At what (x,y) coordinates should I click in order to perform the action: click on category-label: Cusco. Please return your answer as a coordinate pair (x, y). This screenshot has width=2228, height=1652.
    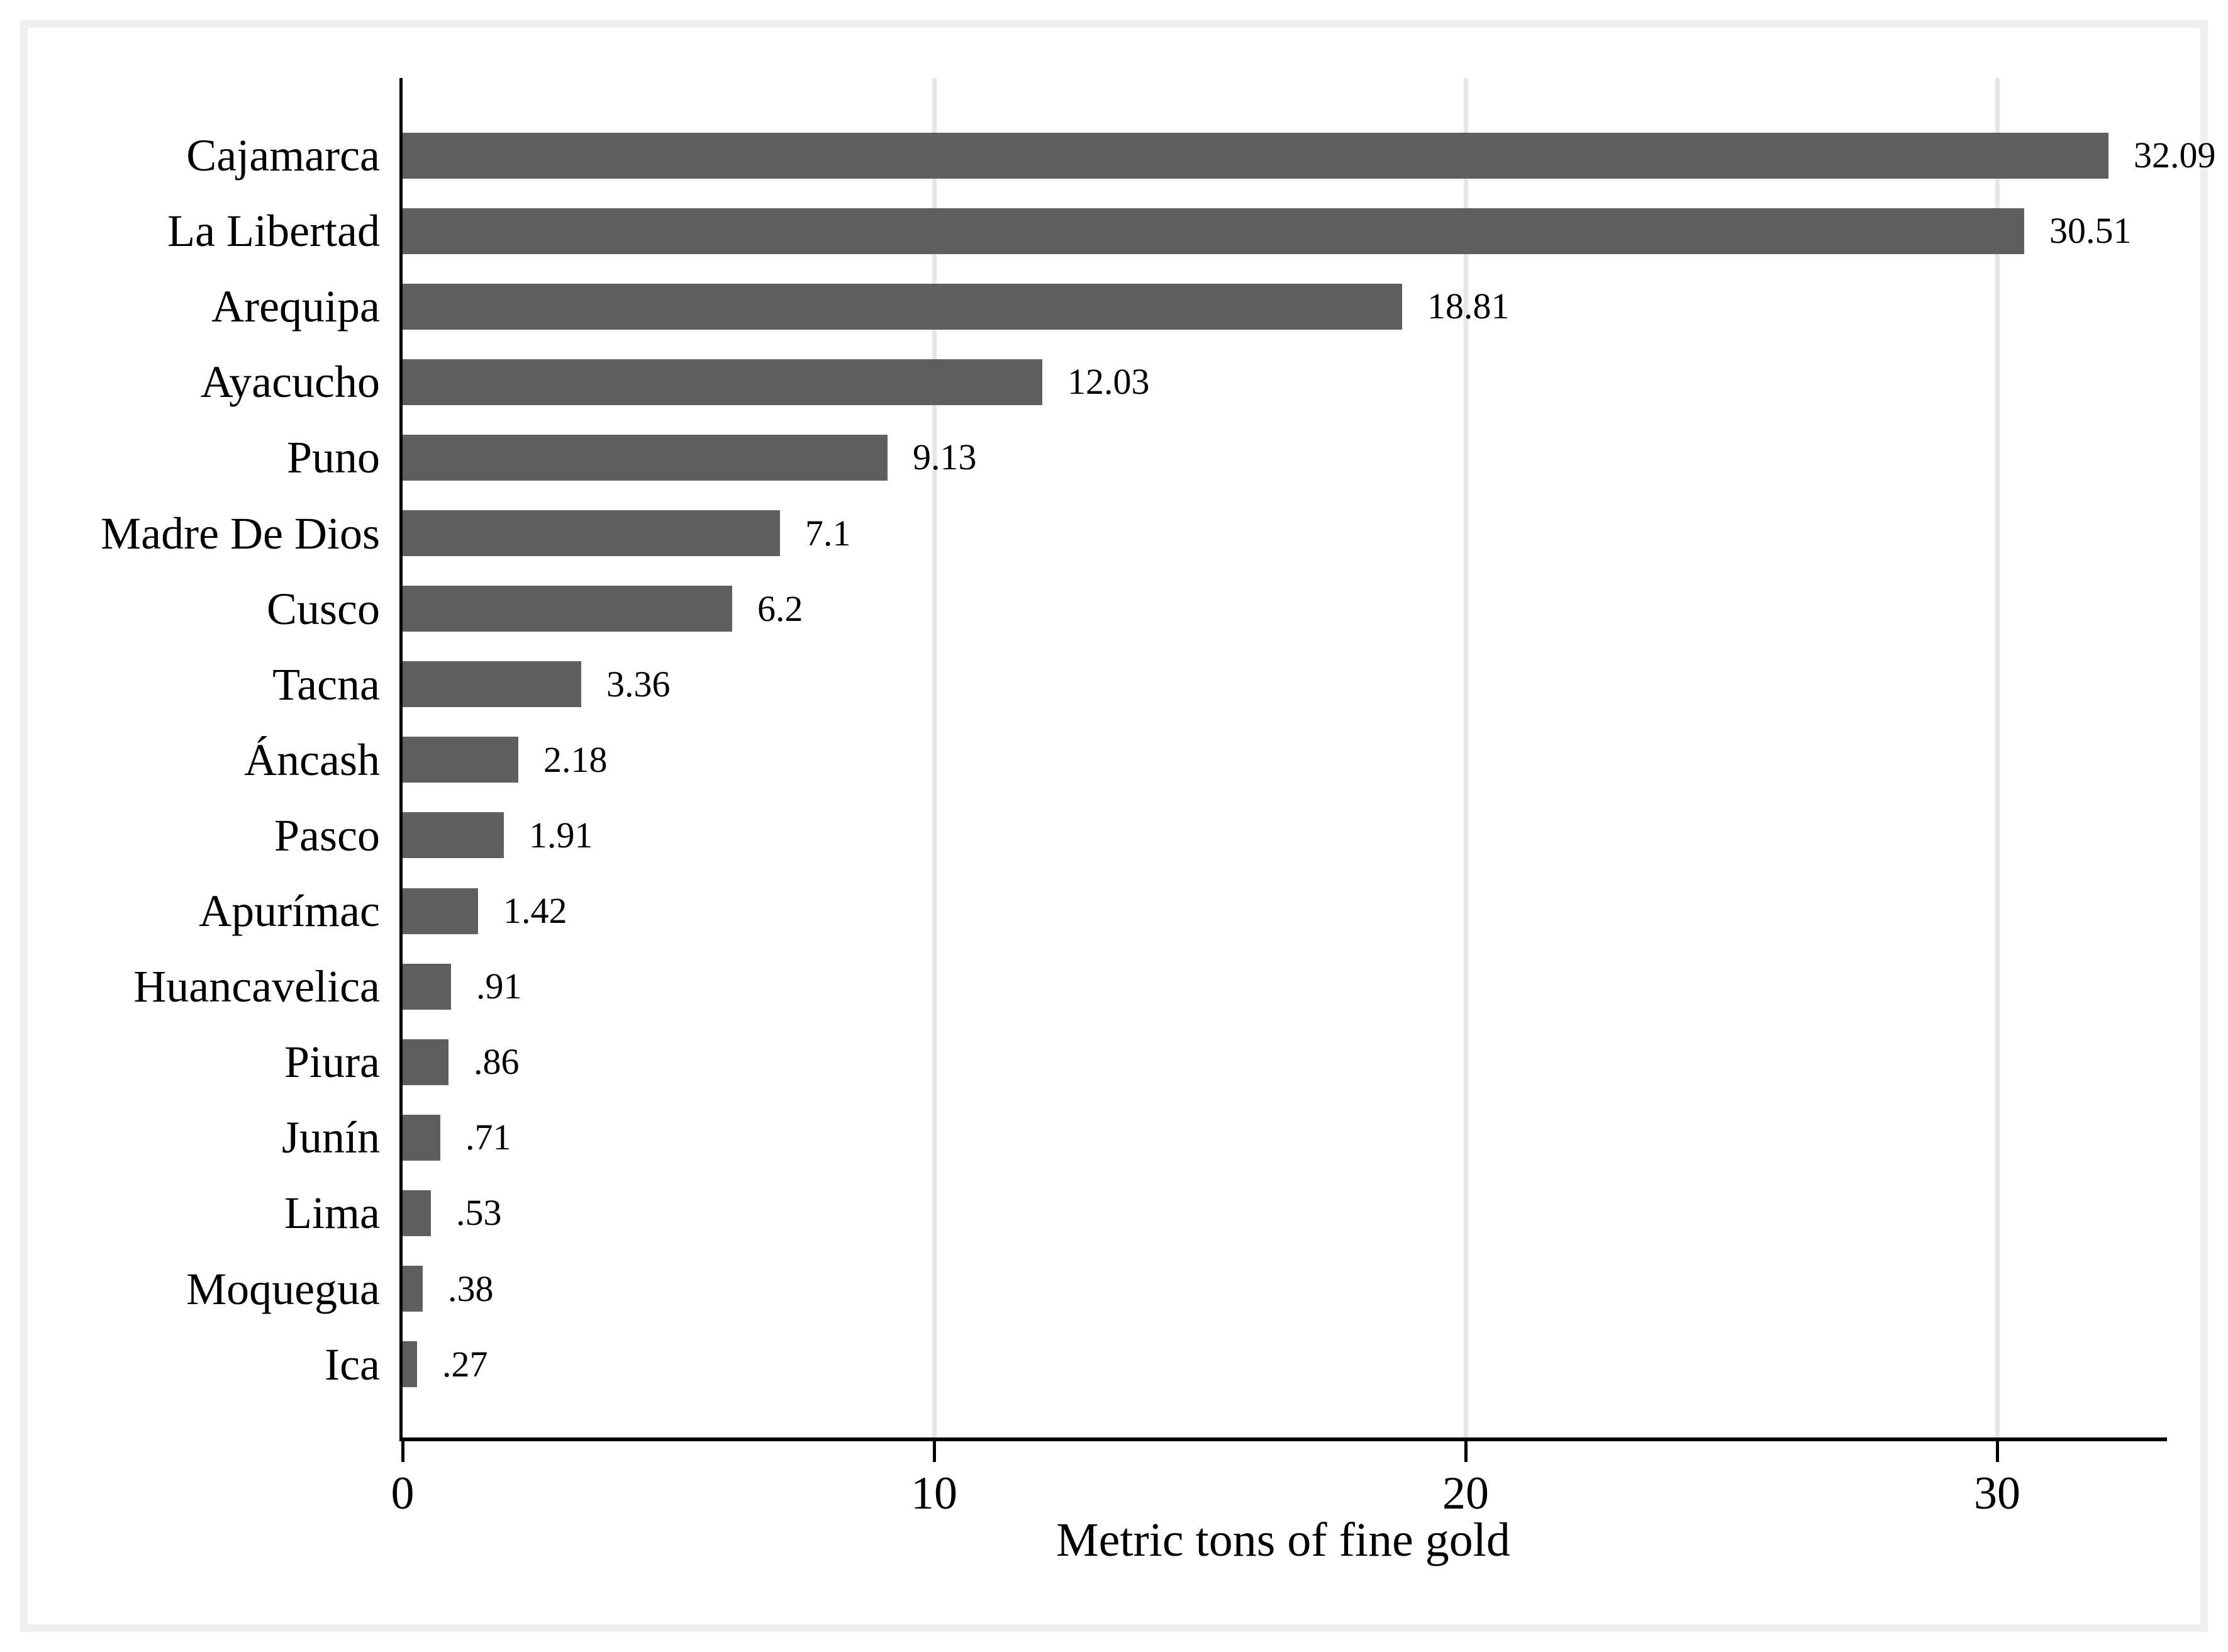
    Looking at the image, I should click on (324, 609).